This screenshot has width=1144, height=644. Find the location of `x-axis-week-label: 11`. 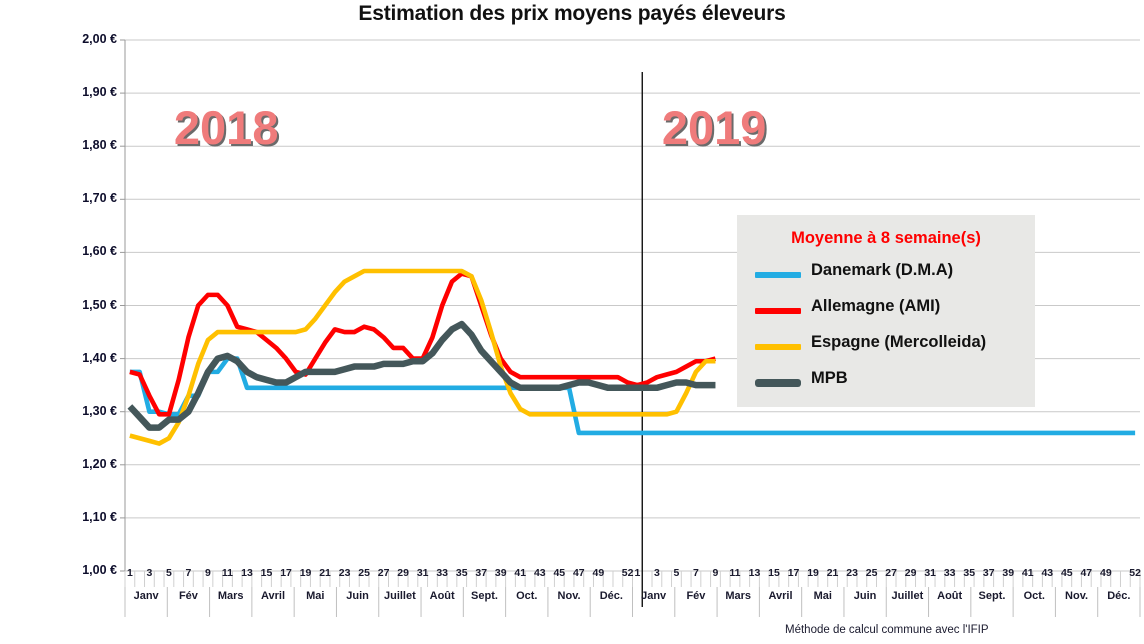

x-axis-week-label: 11 is located at coordinates (735, 573).